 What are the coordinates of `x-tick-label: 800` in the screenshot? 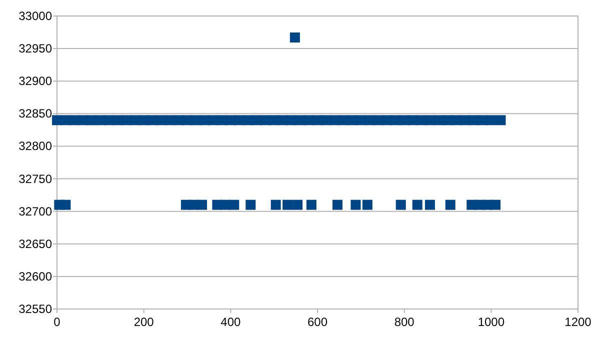 It's located at (404, 322).